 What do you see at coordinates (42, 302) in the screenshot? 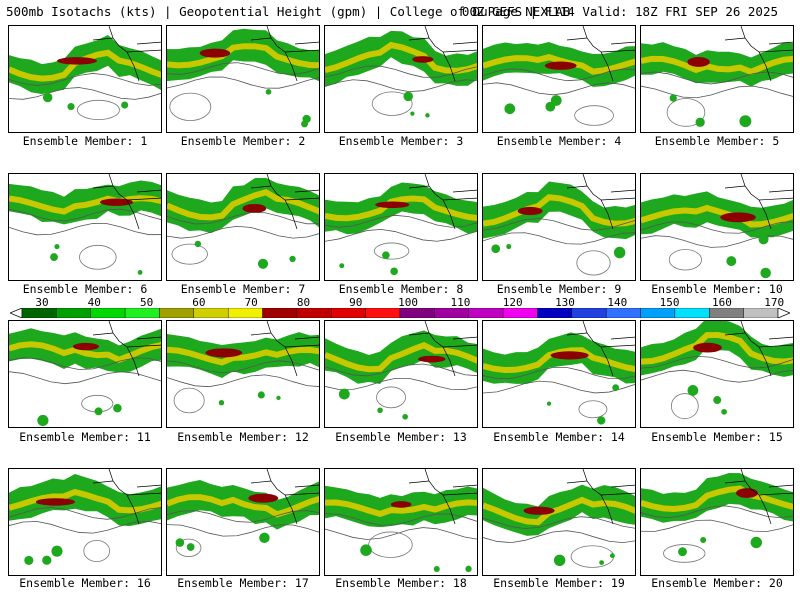
I see `colorbar-tick-label: 30` at bounding box center [42, 302].